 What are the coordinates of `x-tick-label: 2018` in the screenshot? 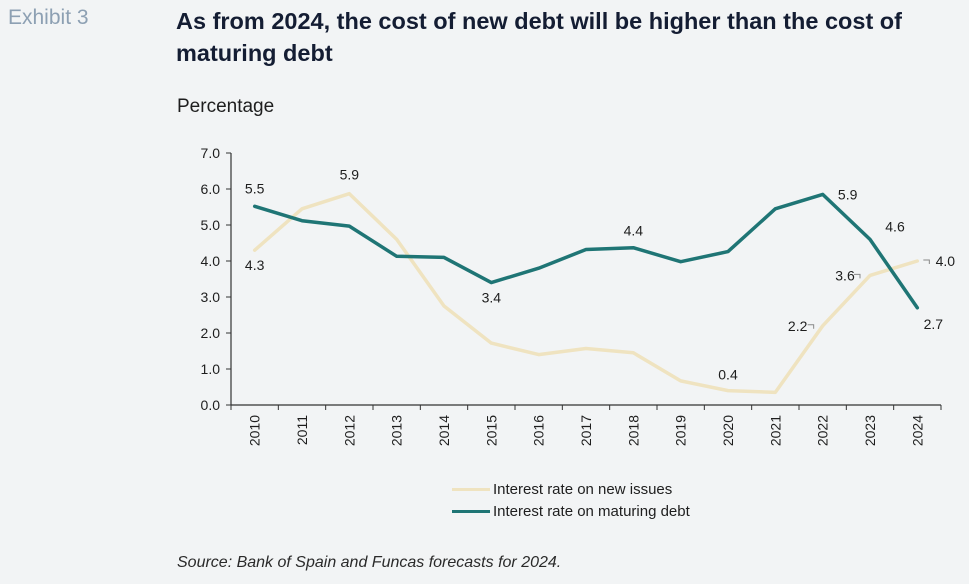 It's located at (633, 430).